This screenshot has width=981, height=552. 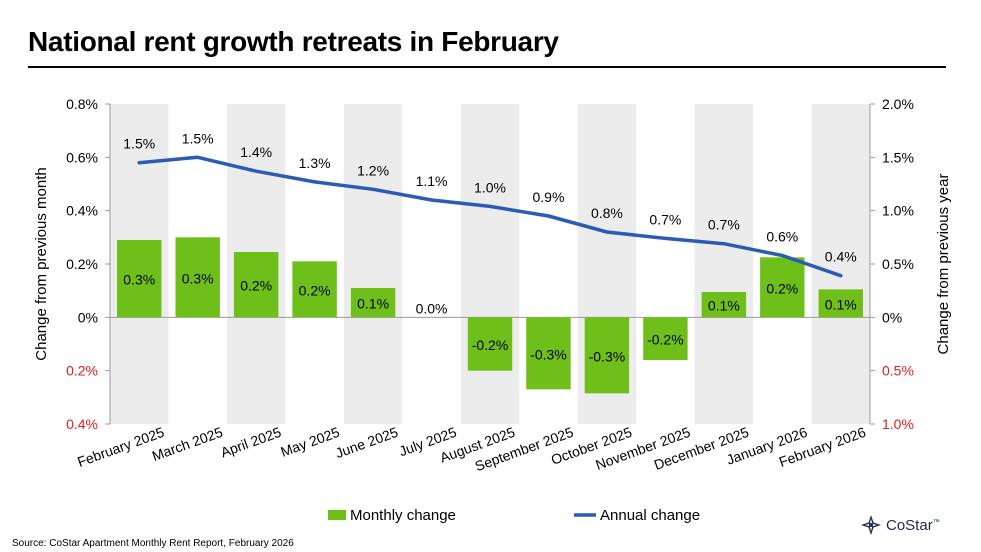 What do you see at coordinates (841, 257) in the screenshot?
I see `line-data-label: 0.4%` at bounding box center [841, 257].